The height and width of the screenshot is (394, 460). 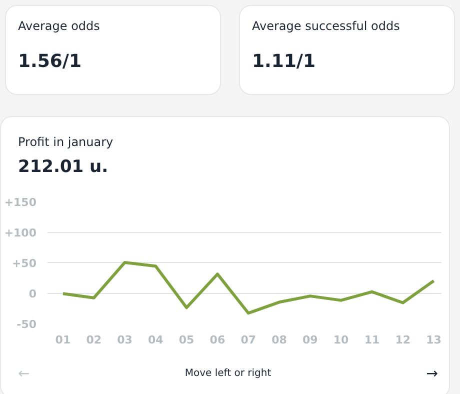 I want to click on text: Average successful odds, so click(x=326, y=26).